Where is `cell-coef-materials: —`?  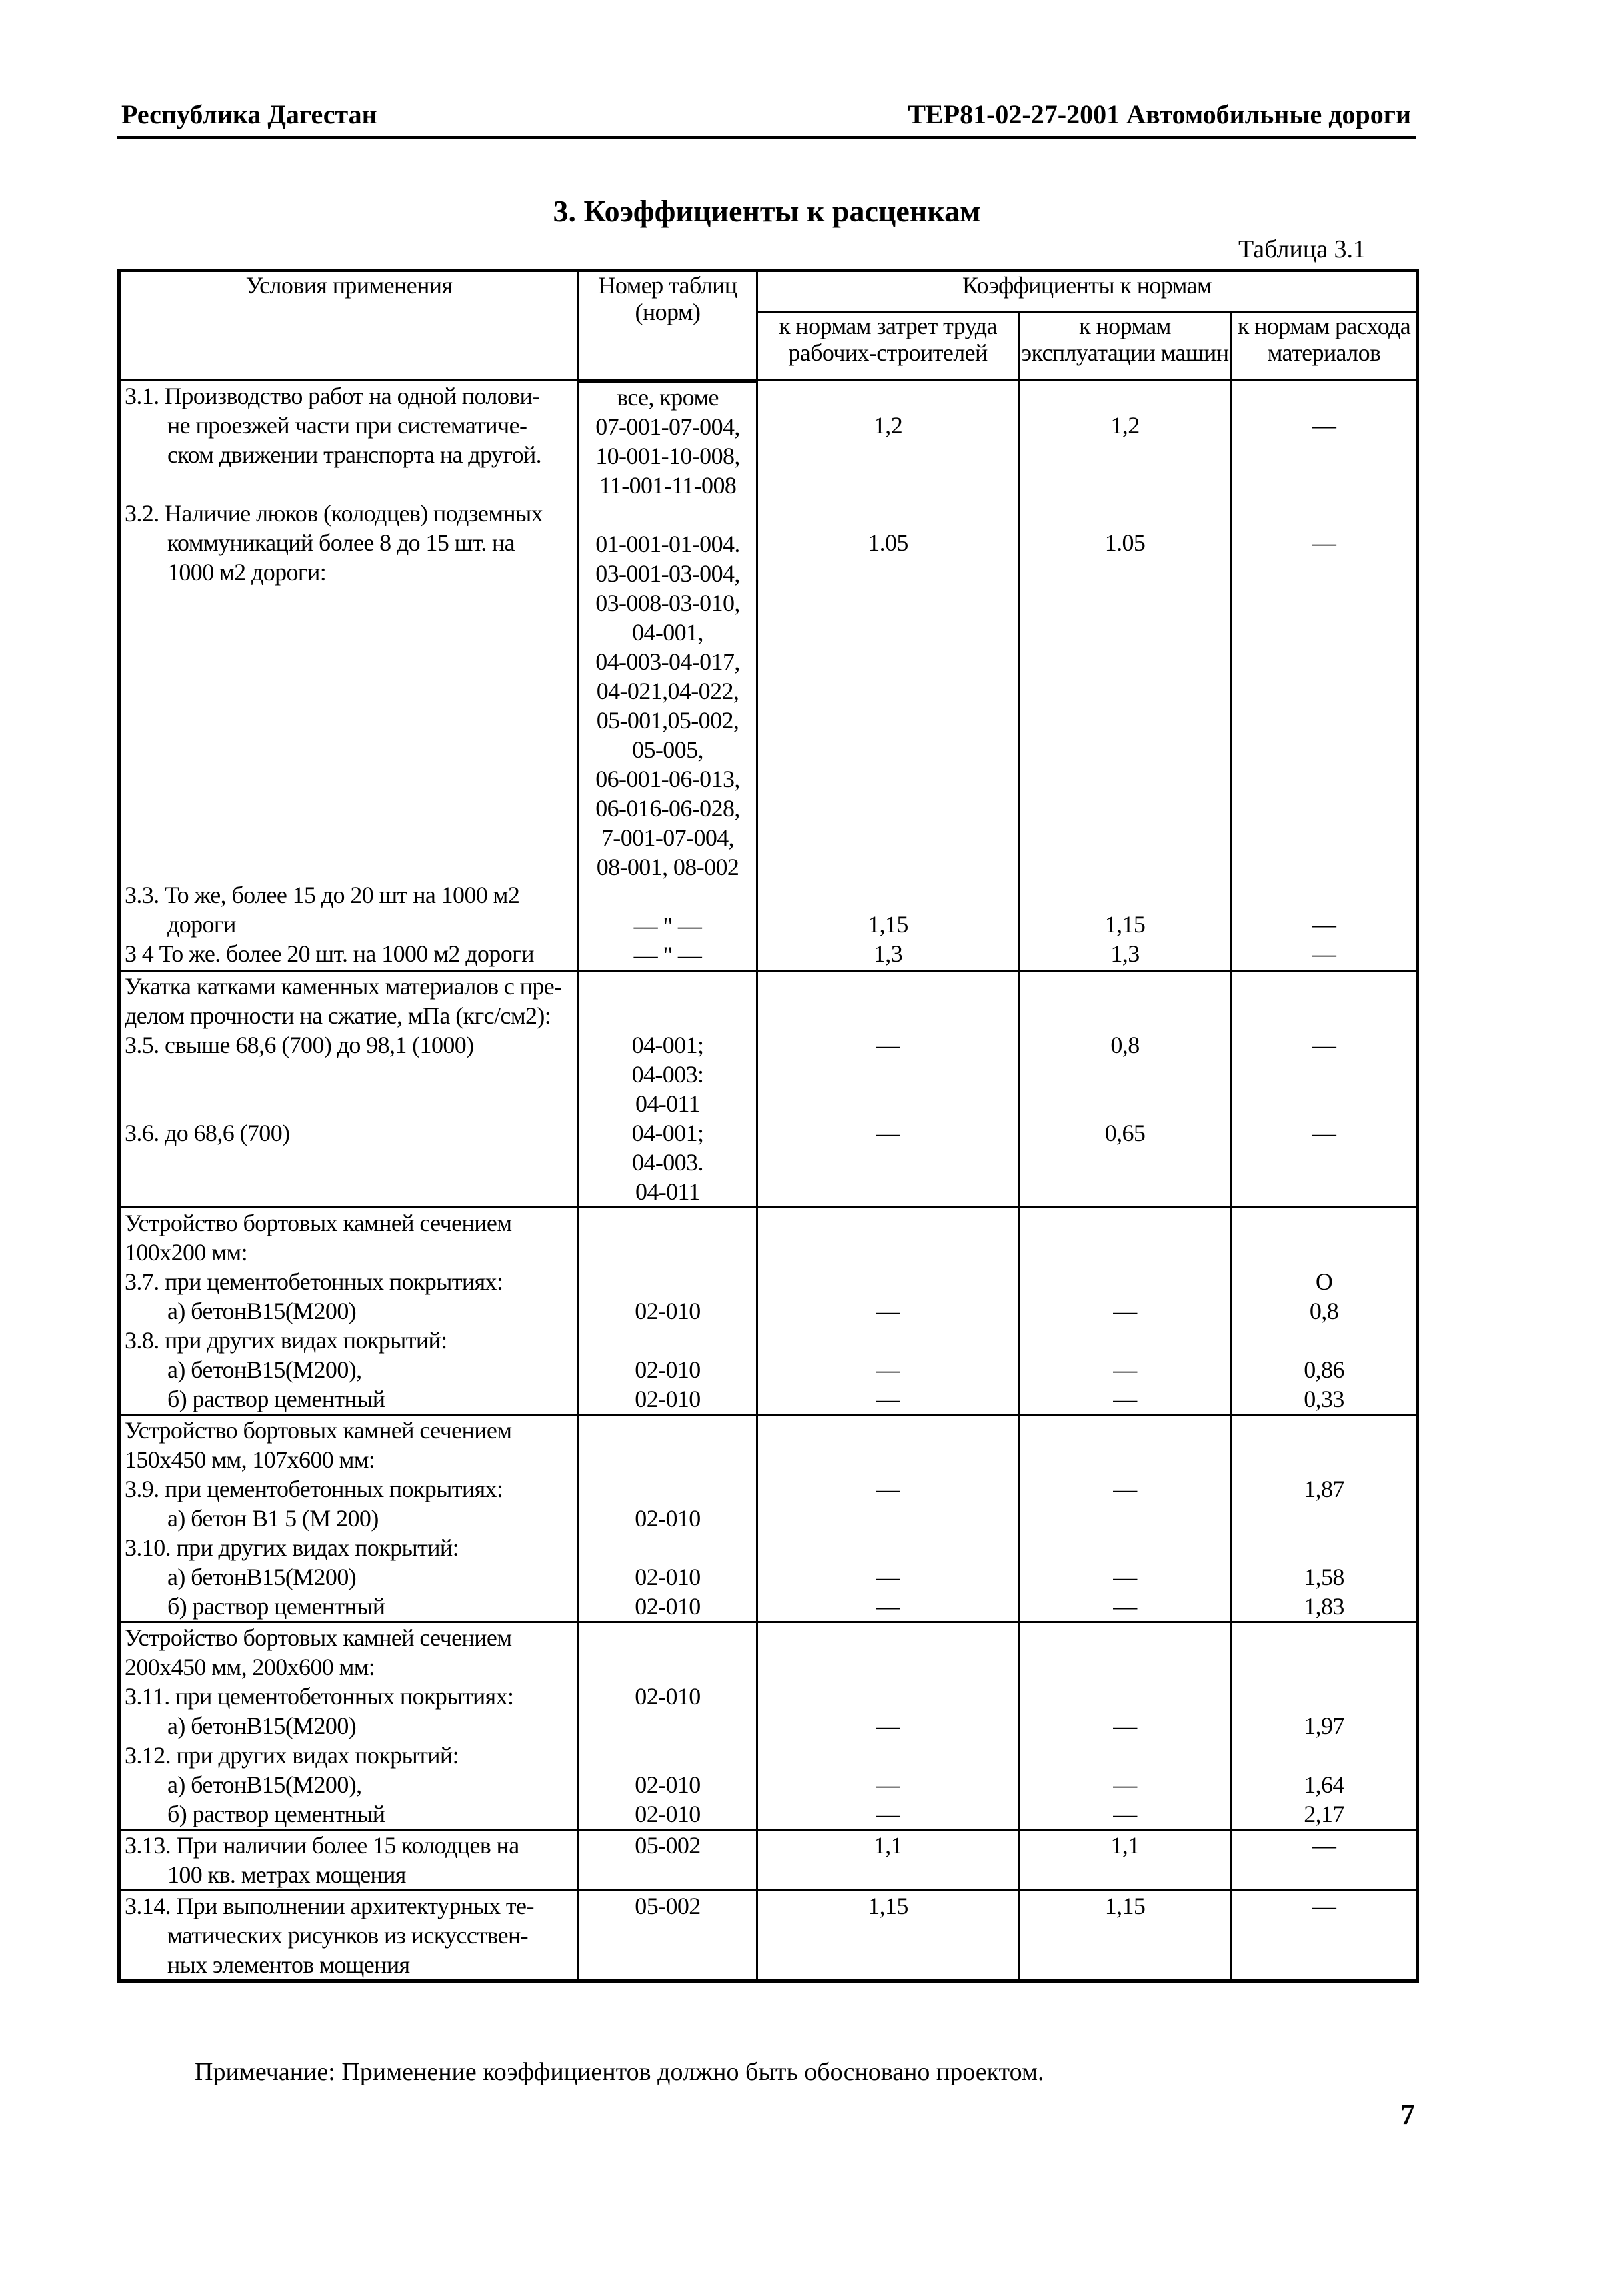
cell-coef-materials: — is located at coordinates (1324, 1935).